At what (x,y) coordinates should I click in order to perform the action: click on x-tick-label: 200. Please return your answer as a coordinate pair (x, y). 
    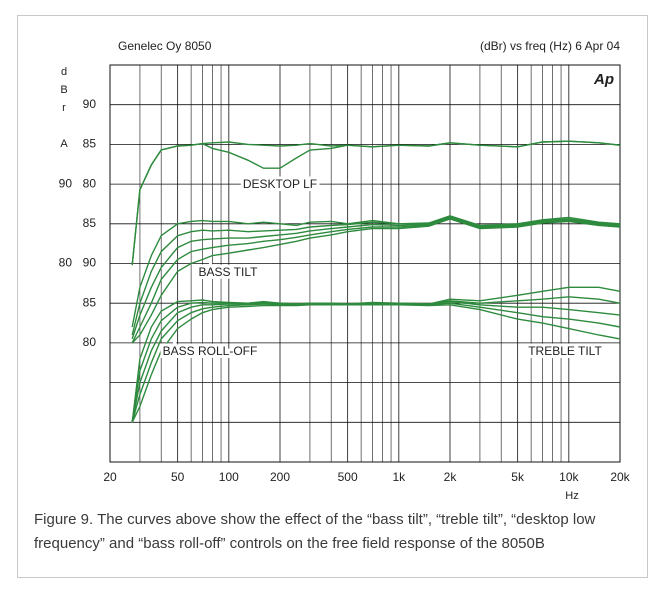
    Looking at the image, I should click on (280, 477).